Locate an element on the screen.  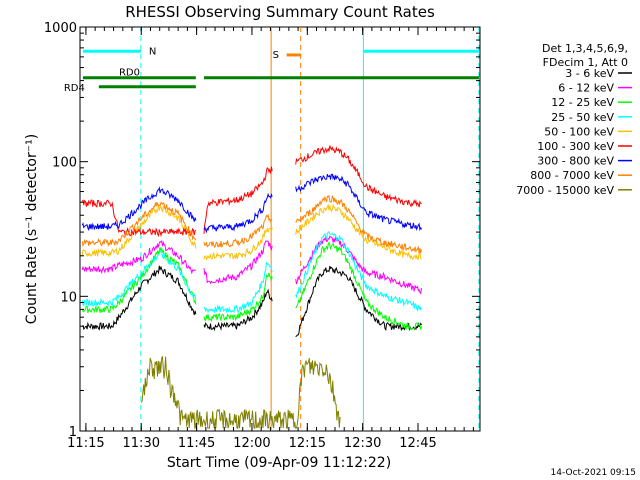
x-tick-label: 12:45 is located at coordinates (417, 443).